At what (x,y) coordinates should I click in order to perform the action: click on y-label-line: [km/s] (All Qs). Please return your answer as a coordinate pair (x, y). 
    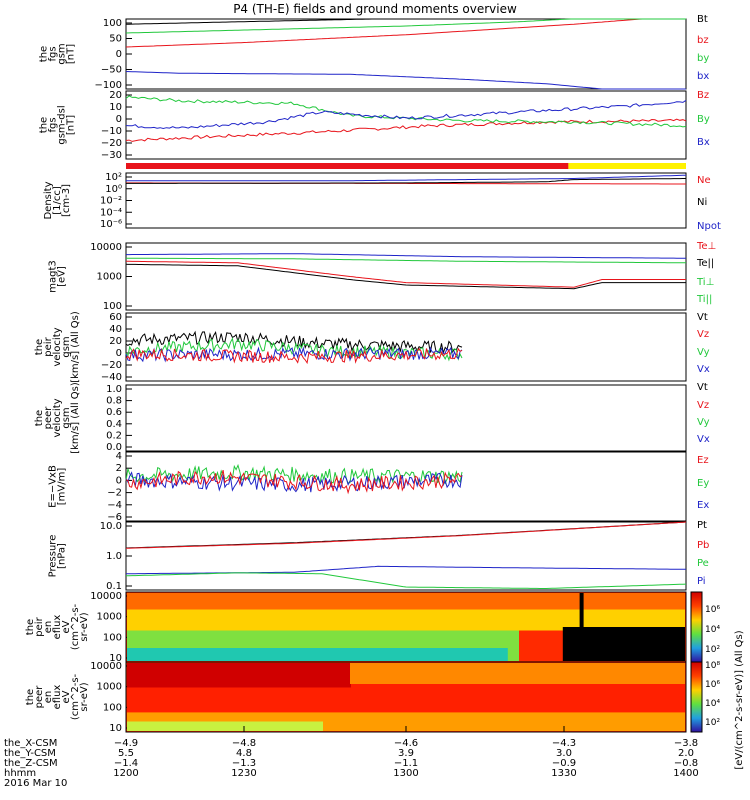
    Looking at the image, I should click on (75, 347).